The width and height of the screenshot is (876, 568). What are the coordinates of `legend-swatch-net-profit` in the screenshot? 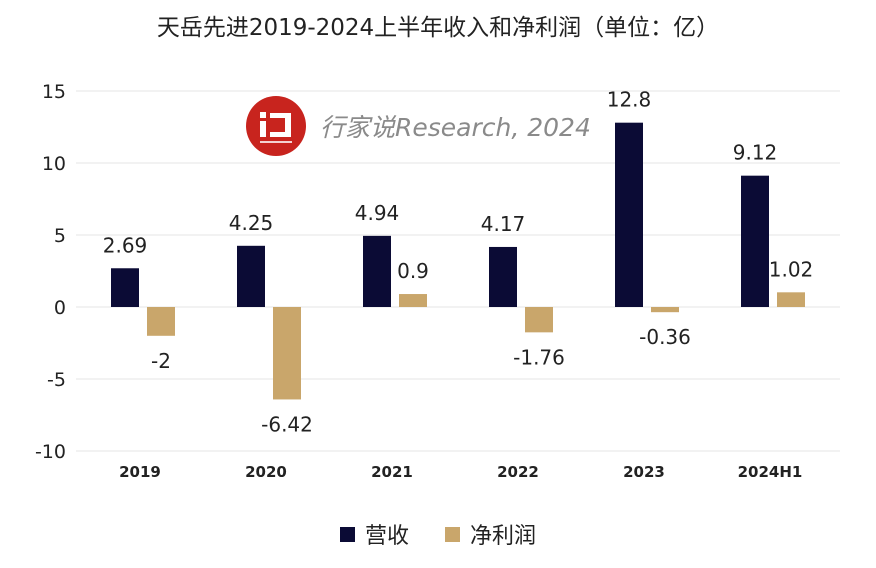 It's located at (452, 534).